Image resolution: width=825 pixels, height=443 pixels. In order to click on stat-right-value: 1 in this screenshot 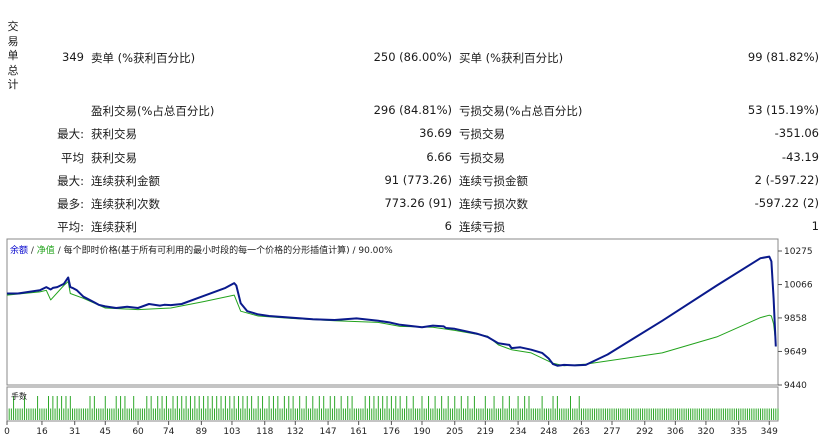, I will do `click(815, 226)`.